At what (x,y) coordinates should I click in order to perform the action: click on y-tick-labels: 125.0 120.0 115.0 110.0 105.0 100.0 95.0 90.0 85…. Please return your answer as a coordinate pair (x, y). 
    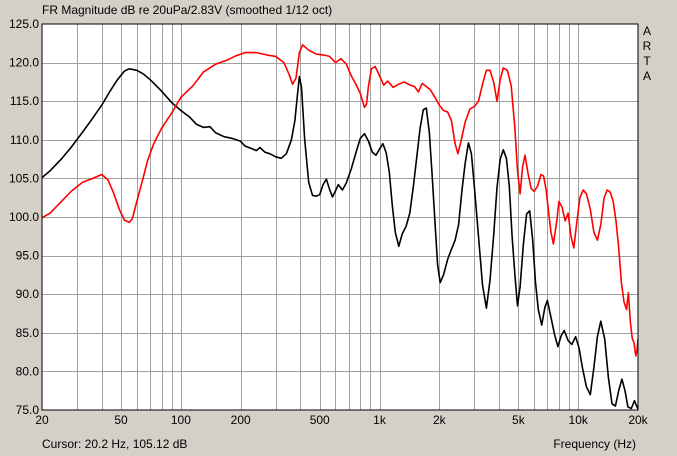
    Looking at the image, I should click on (24, 217).